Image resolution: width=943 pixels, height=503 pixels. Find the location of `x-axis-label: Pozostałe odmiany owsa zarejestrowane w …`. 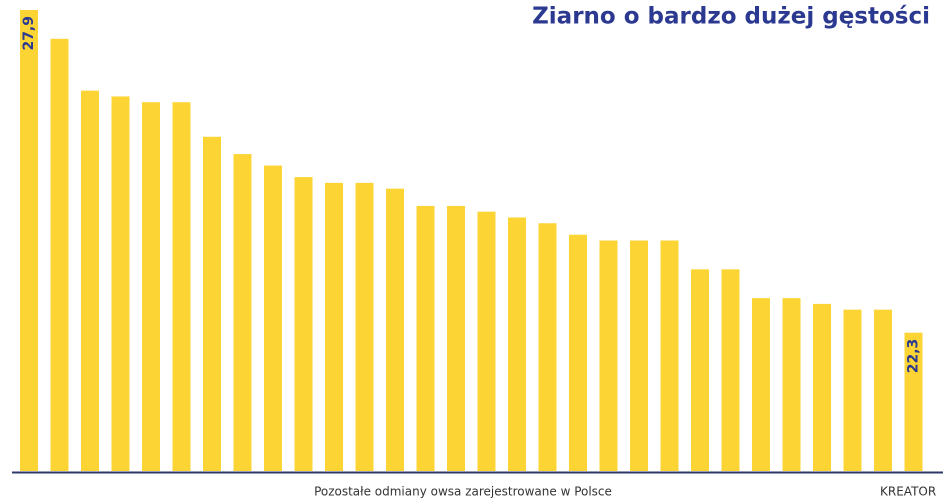

x-axis-label: Pozostałe odmiany owsa zarejestrowane w … is located at coordinates (463, 492).